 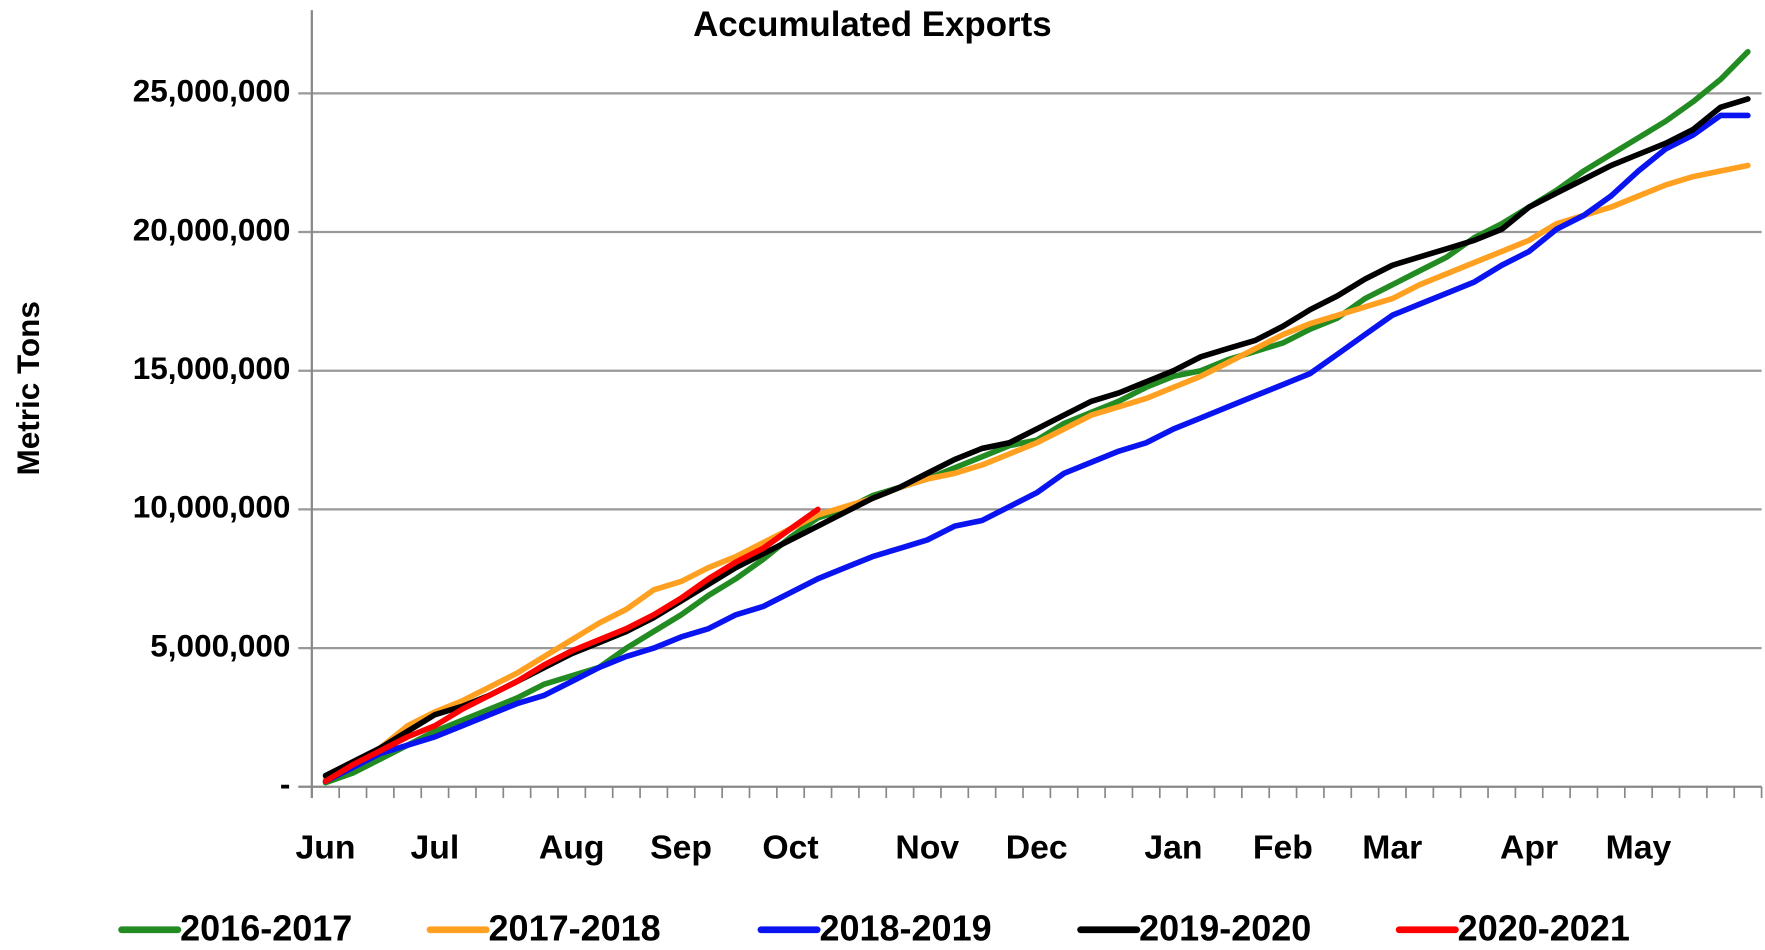 What do you see at coordinates (927, 848) in the screenshot?
I see `x-tick-label: Nov` at bounding box center [927, 848].